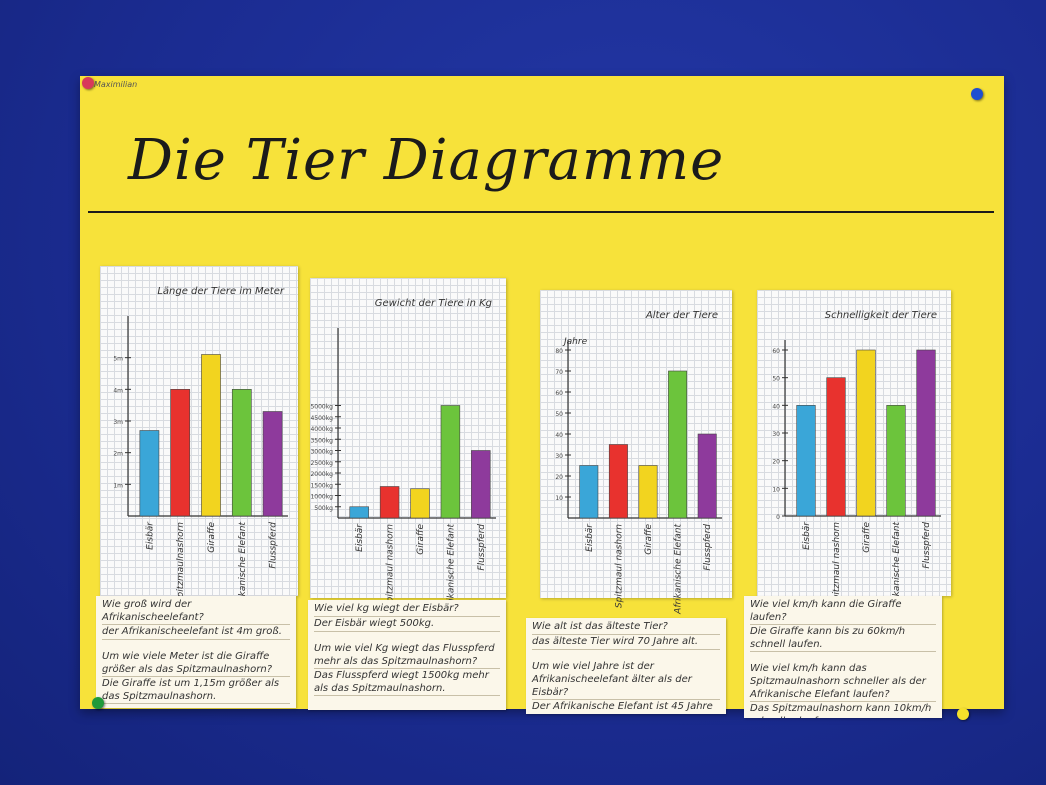 Image resolution: width=1046 pixels, height=785 pixels. Describe the element at coordinates (118, 454) in the screenshot. I see `y-tick-label: 2m` at that location.